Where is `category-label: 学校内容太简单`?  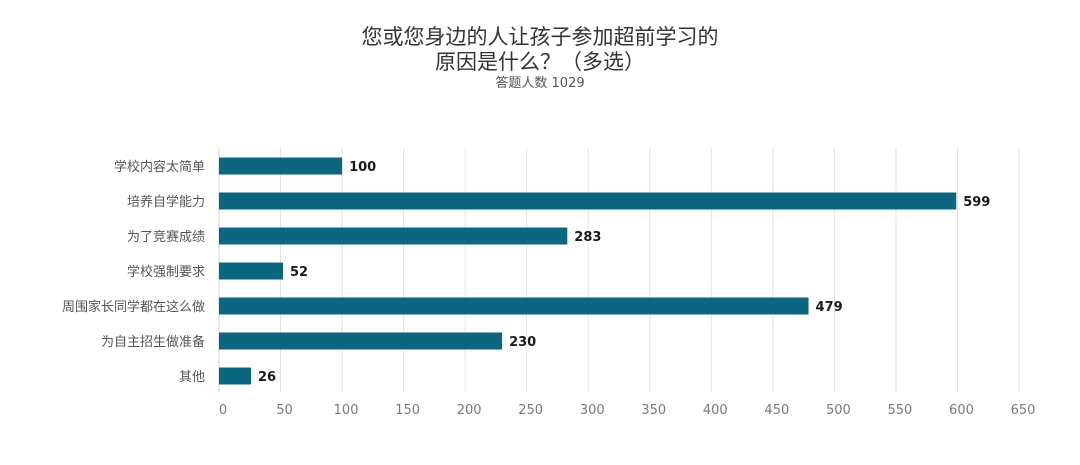
category-label: 学校内容太简单 is located at coordinates (159, 167).